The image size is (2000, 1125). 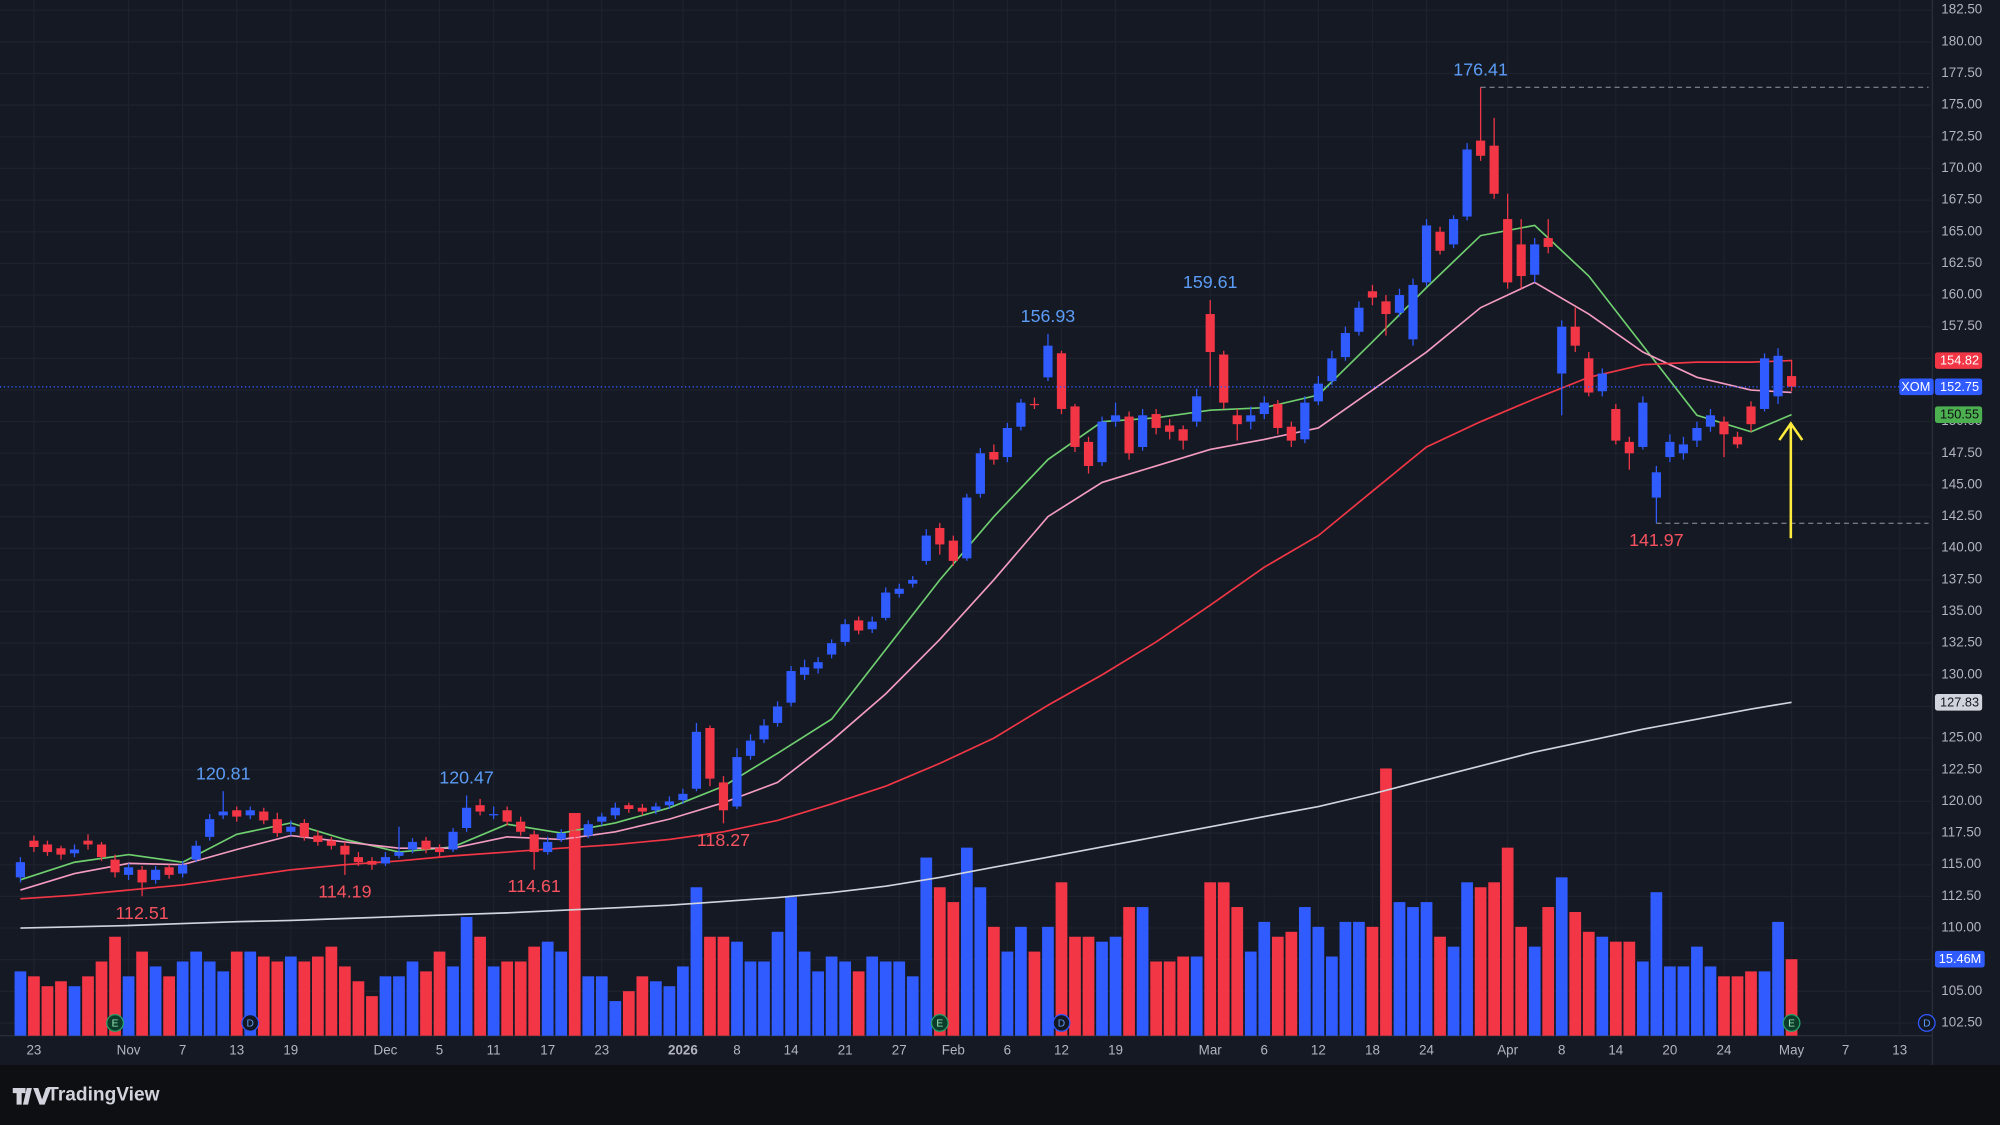 I want to click on x-tick-label: 12, so click(x=1318, y=1050).